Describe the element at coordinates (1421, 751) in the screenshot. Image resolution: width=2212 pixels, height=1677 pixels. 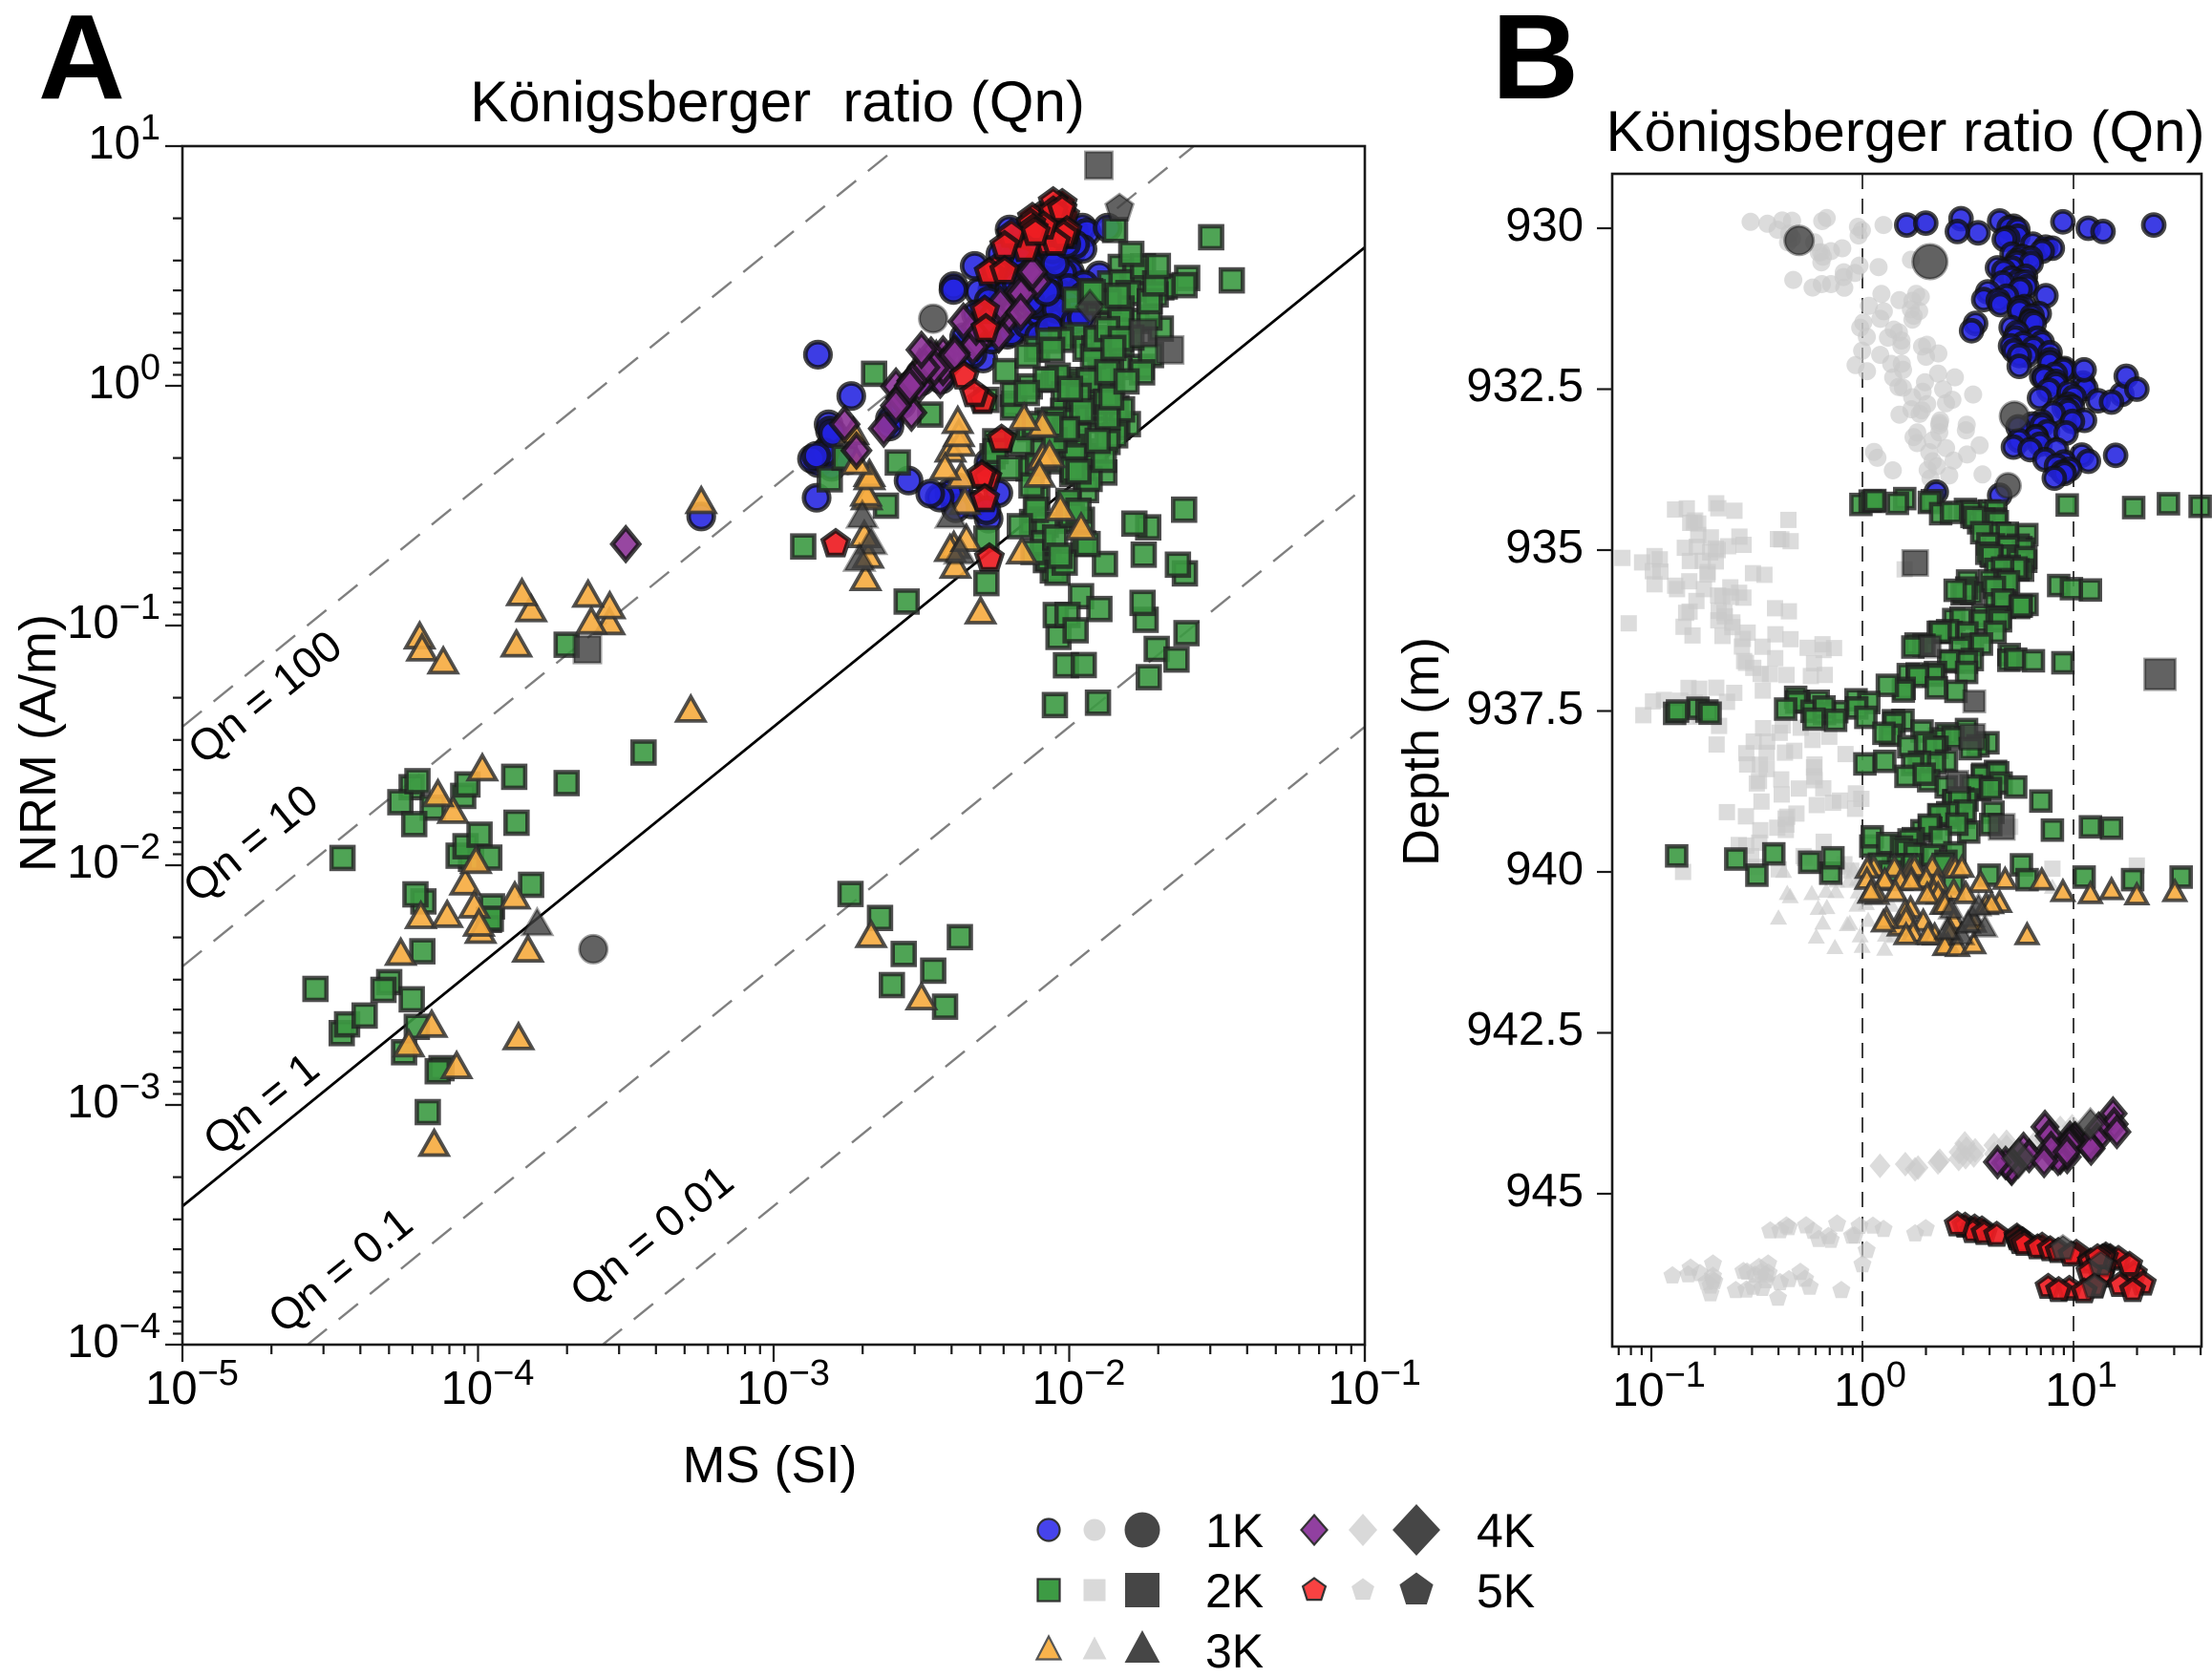
I see `svg-text: Depth (m)` at that location.